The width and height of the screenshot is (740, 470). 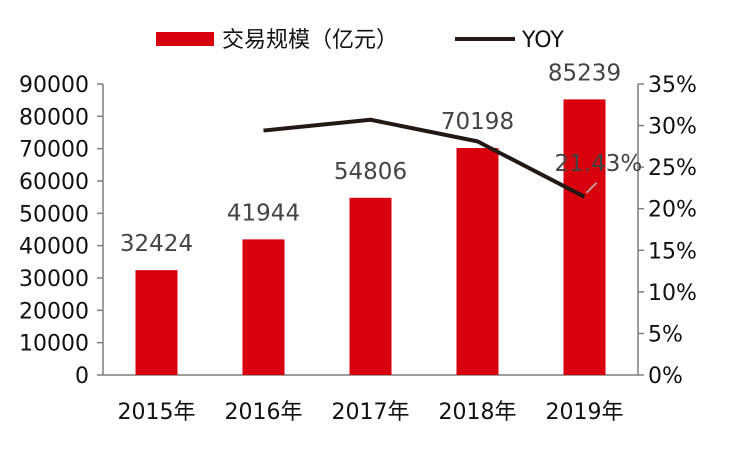 I want to click on yoy-line, so click(x=424, y=158).